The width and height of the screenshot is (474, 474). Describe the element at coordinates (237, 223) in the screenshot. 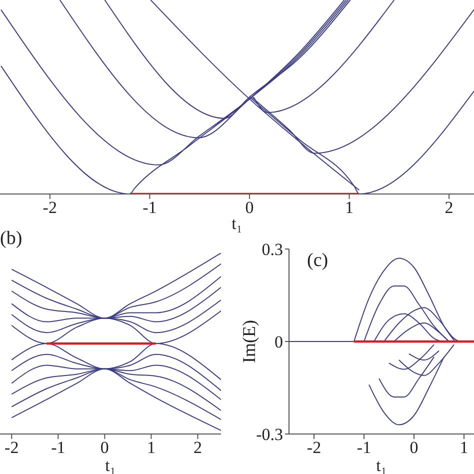

I see `x-axis-title: t₁` at that location.